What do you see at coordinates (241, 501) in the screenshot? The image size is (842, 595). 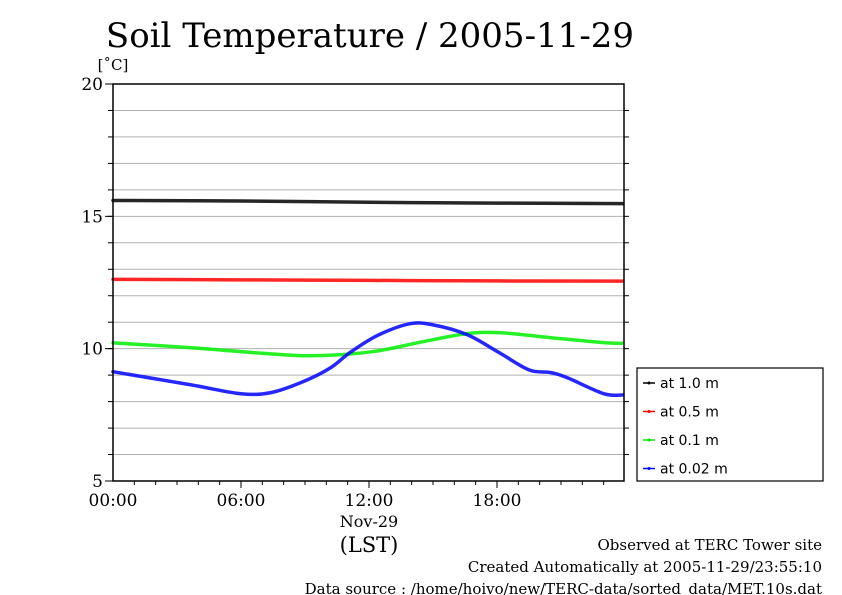 I see `x-tick-label: 06:00` at bounding box center [241, 501].